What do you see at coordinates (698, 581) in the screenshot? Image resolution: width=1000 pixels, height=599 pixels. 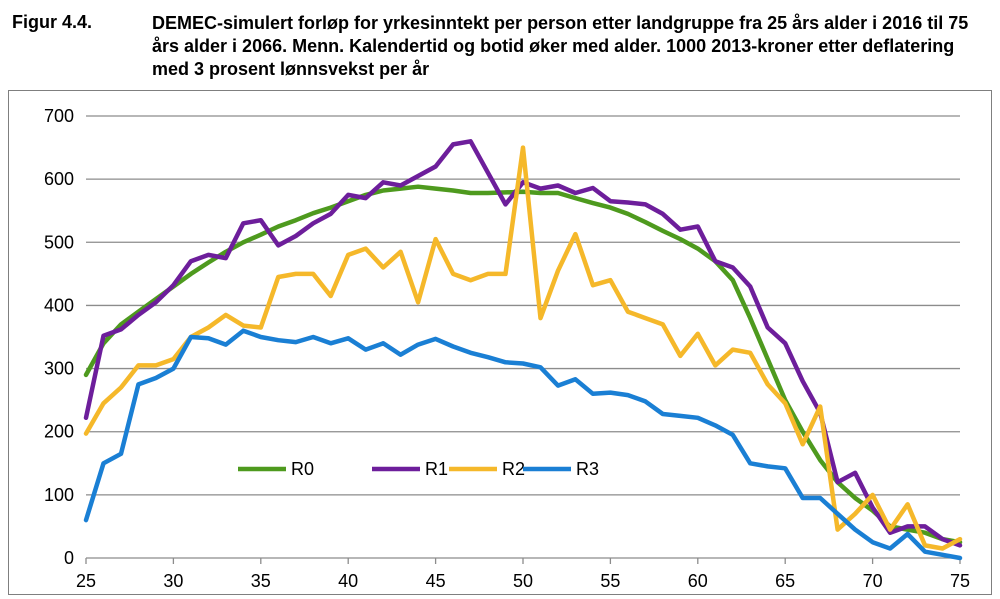 I see `x-tick-label-60: 60` at bounding box center [698, 581].